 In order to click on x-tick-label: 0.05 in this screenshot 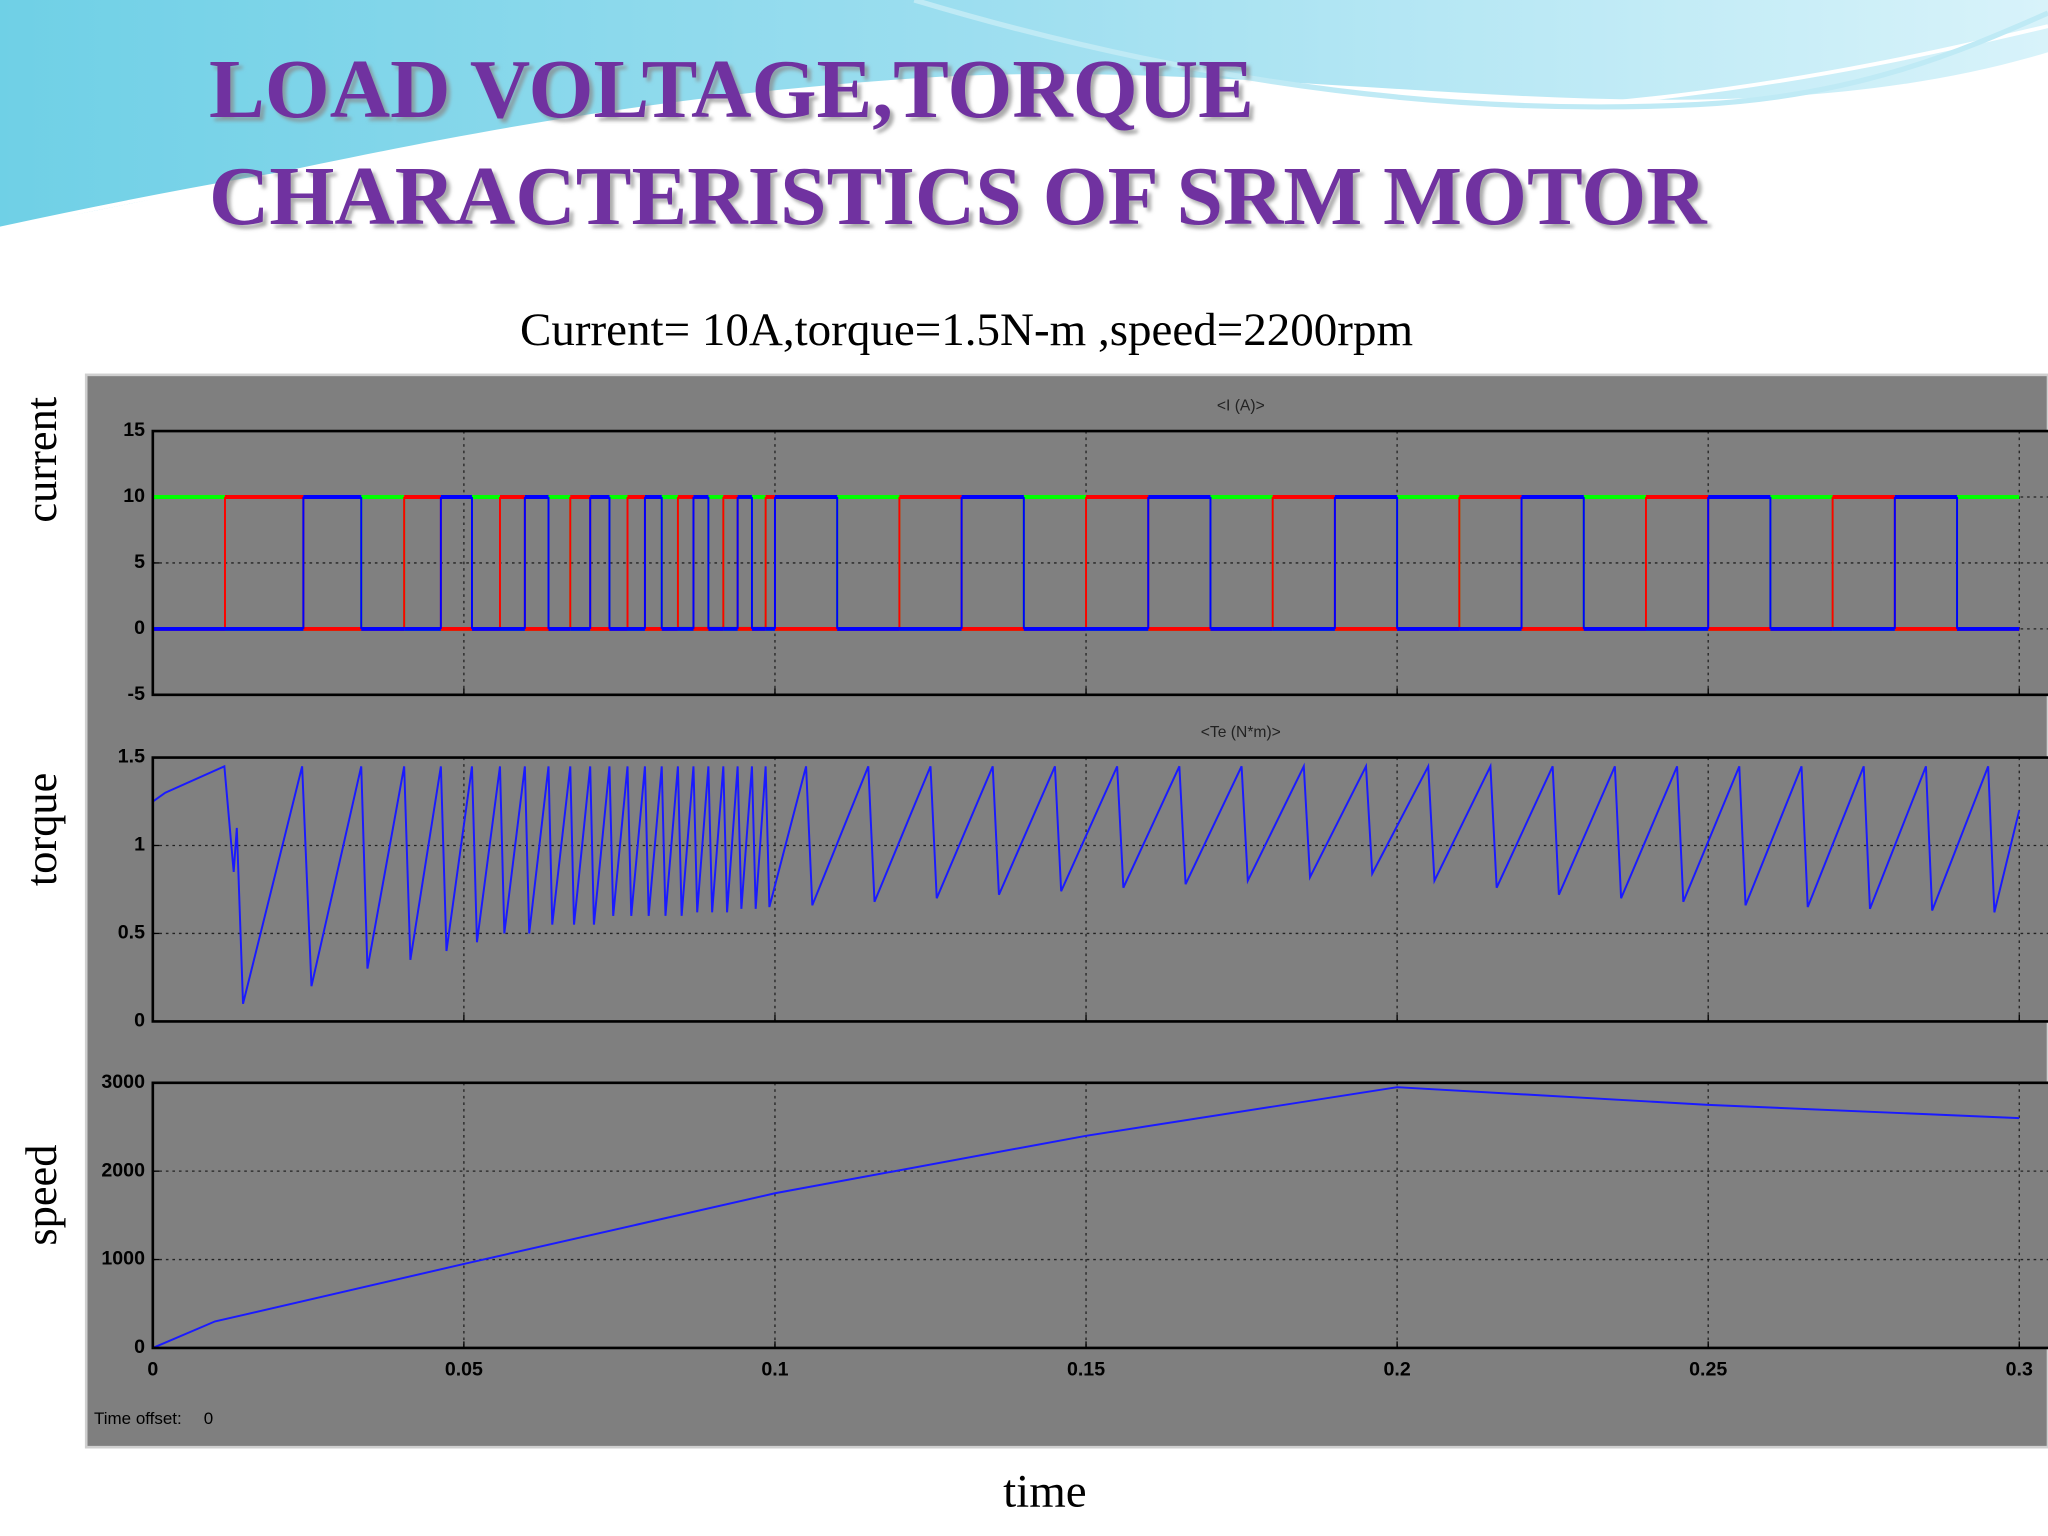, I will do `click(464, 1369)`.